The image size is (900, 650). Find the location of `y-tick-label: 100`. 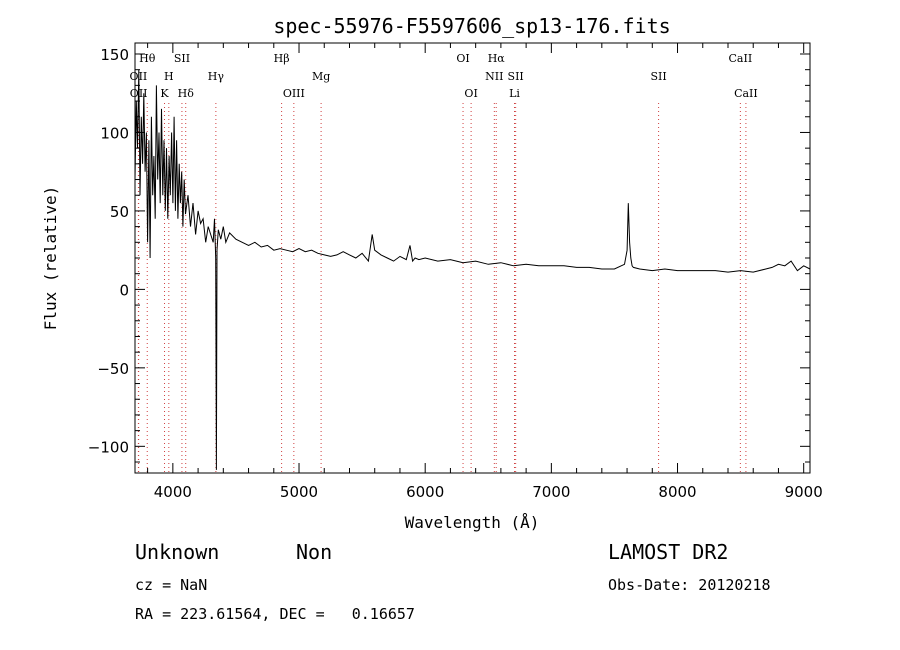

y-tick-label: 100 is located at coordinates (114, 133).